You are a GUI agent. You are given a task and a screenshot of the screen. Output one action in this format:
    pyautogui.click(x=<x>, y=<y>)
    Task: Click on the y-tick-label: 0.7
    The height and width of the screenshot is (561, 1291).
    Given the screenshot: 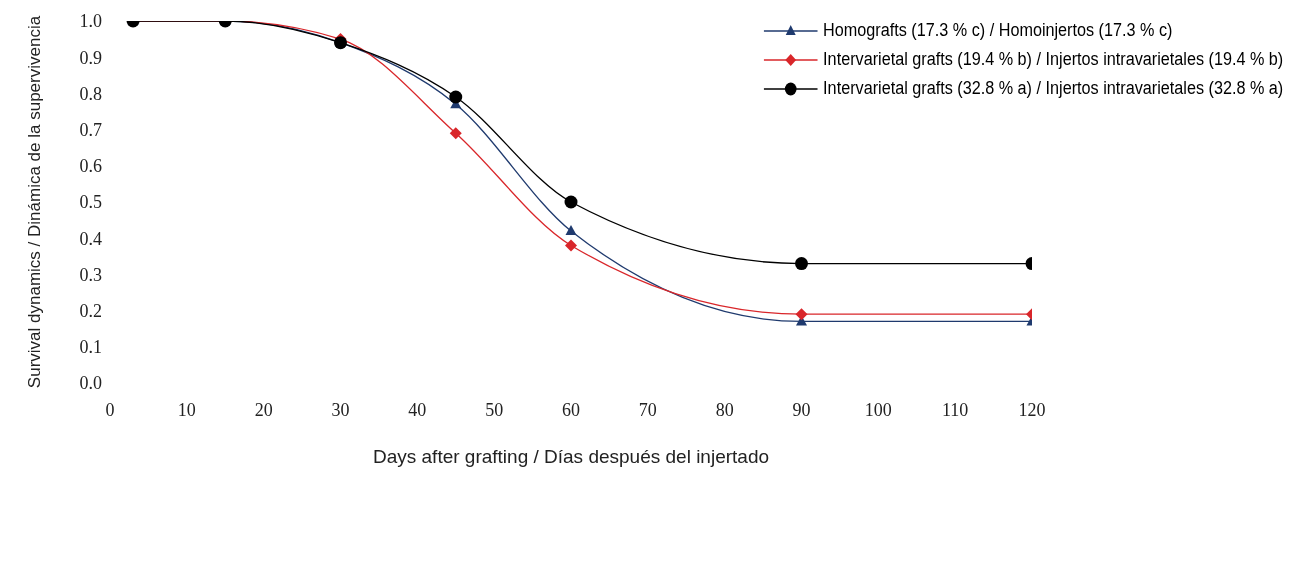 What is the action you would take?
    pyautogui.click(x=90, y=129)
    